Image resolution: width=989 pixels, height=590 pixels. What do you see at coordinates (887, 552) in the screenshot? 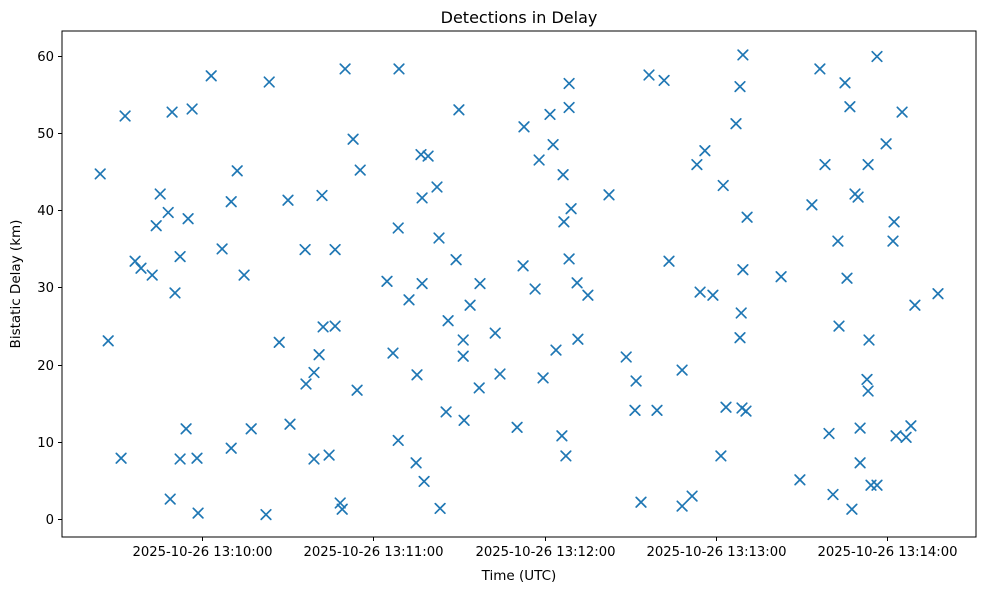
I see `x-tick-label: 2025-10-26 13:14:00` at bounding box center [887, 552].